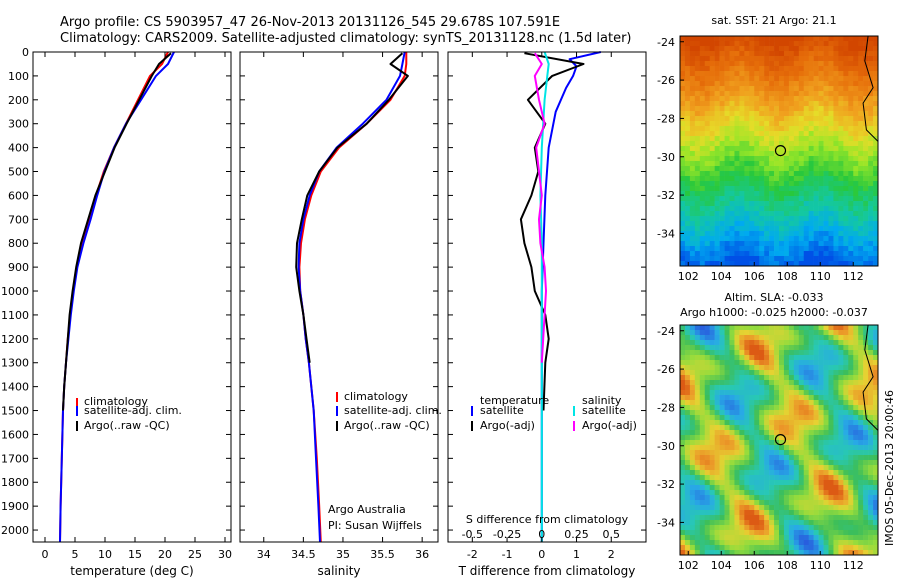 The width and height of the screenshot is (900, 580). Describe the element at coordinates (75, 554) in the screenshot. I see `temperature-xtick-label: 5` at that location.